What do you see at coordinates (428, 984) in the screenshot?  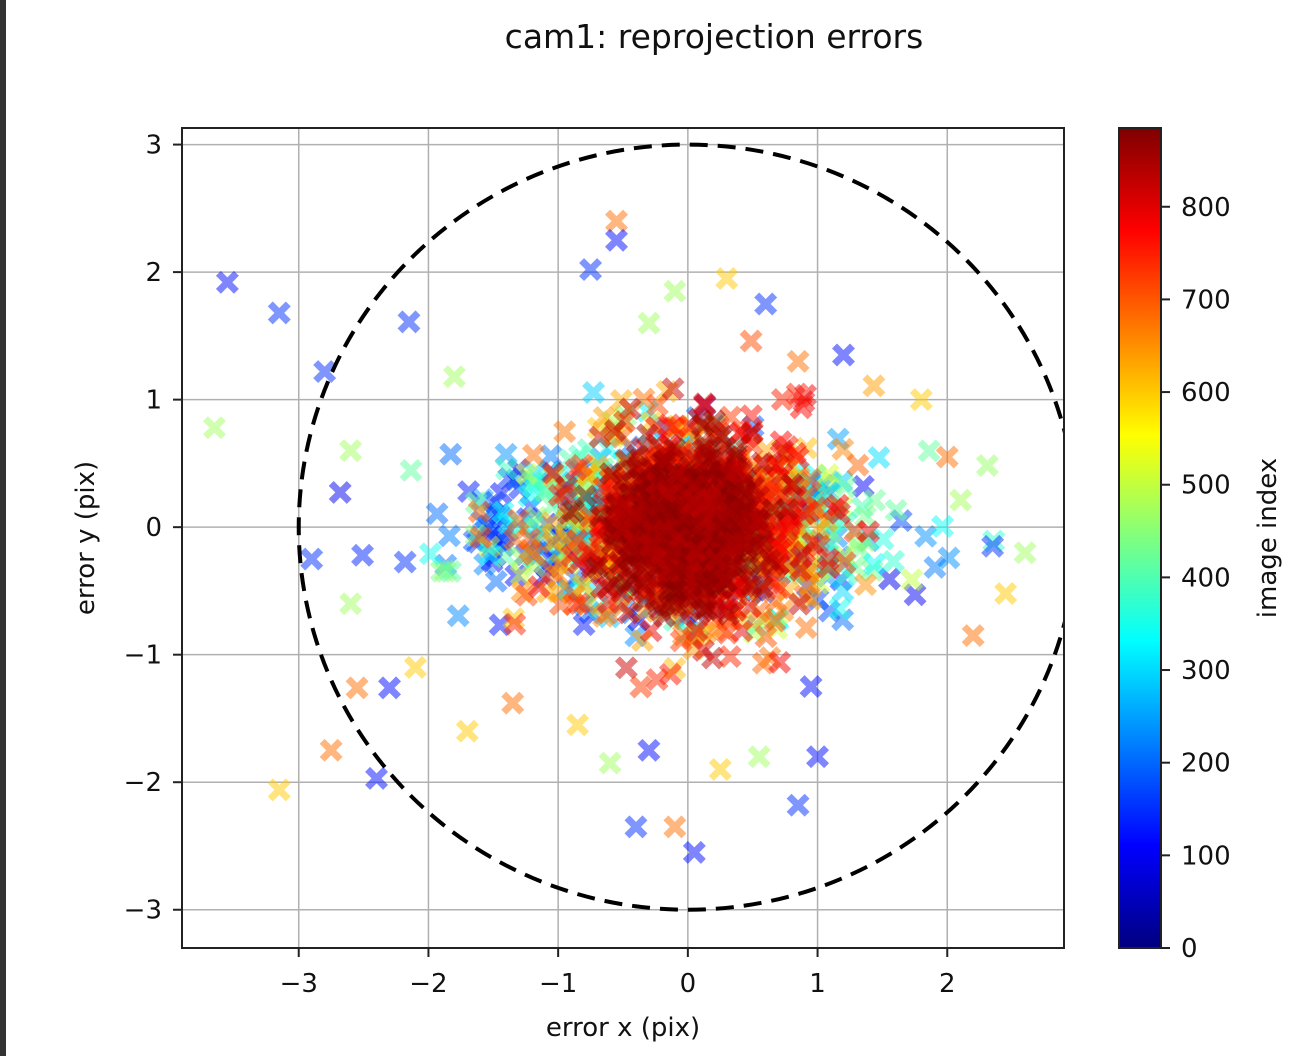 I see `x-tick-label: −2` at bounding box center [428, 984].